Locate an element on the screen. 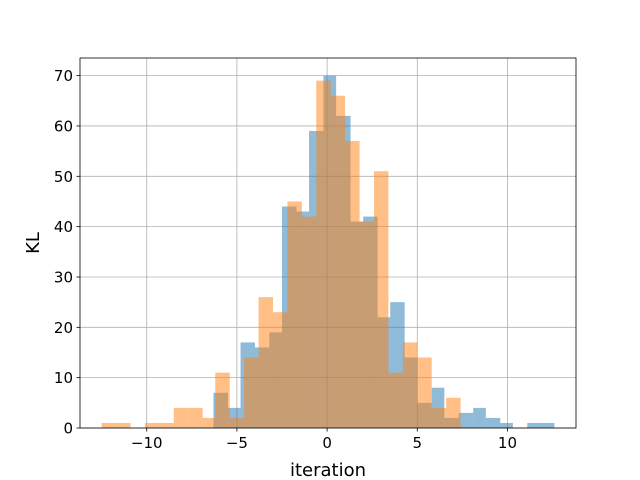  y-tick-label: 70 is located at coordinates (63, 76).